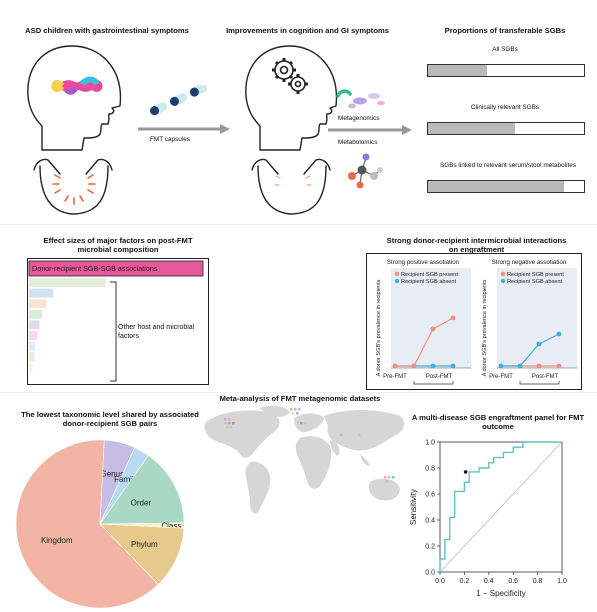 This screenshot has height=612, width=597. Describe the element at coordinates (413, 507) in the screenshot. I see `y-axis-label: Sensitivity` at that location.